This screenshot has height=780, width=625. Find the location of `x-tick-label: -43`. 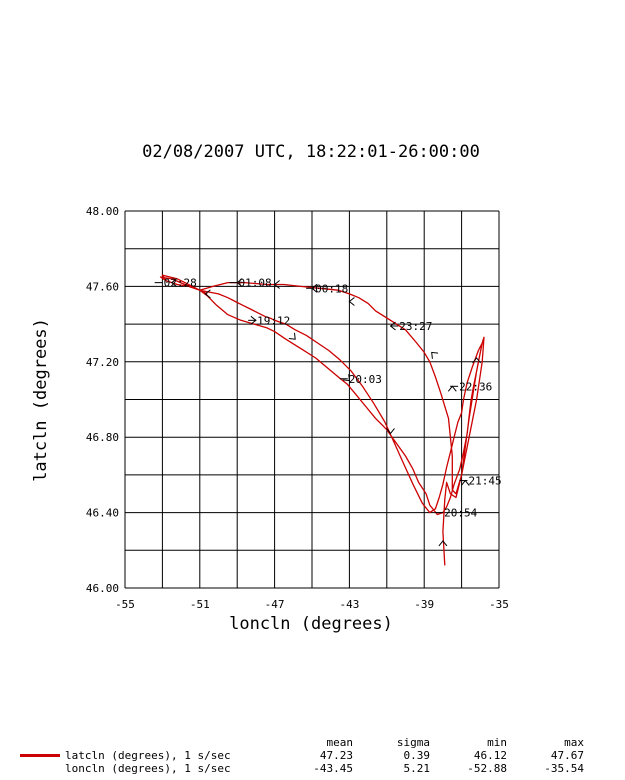

x-tick-label: -43 is located at coordinates (349, 604).